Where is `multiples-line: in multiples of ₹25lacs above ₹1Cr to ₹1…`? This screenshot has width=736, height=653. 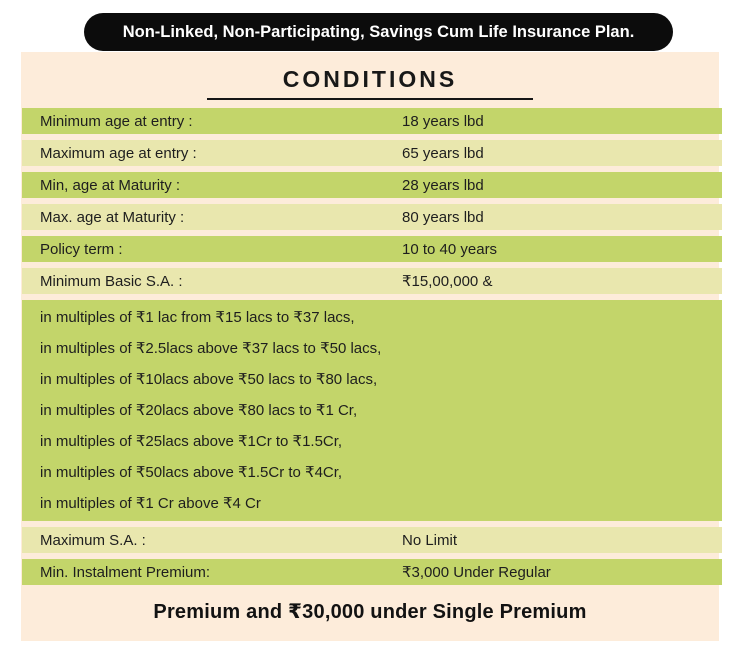
multiples-line: in multiples of ₹25lacs above ₹1Cr to ₹1… is located at coordinates (191, 441).